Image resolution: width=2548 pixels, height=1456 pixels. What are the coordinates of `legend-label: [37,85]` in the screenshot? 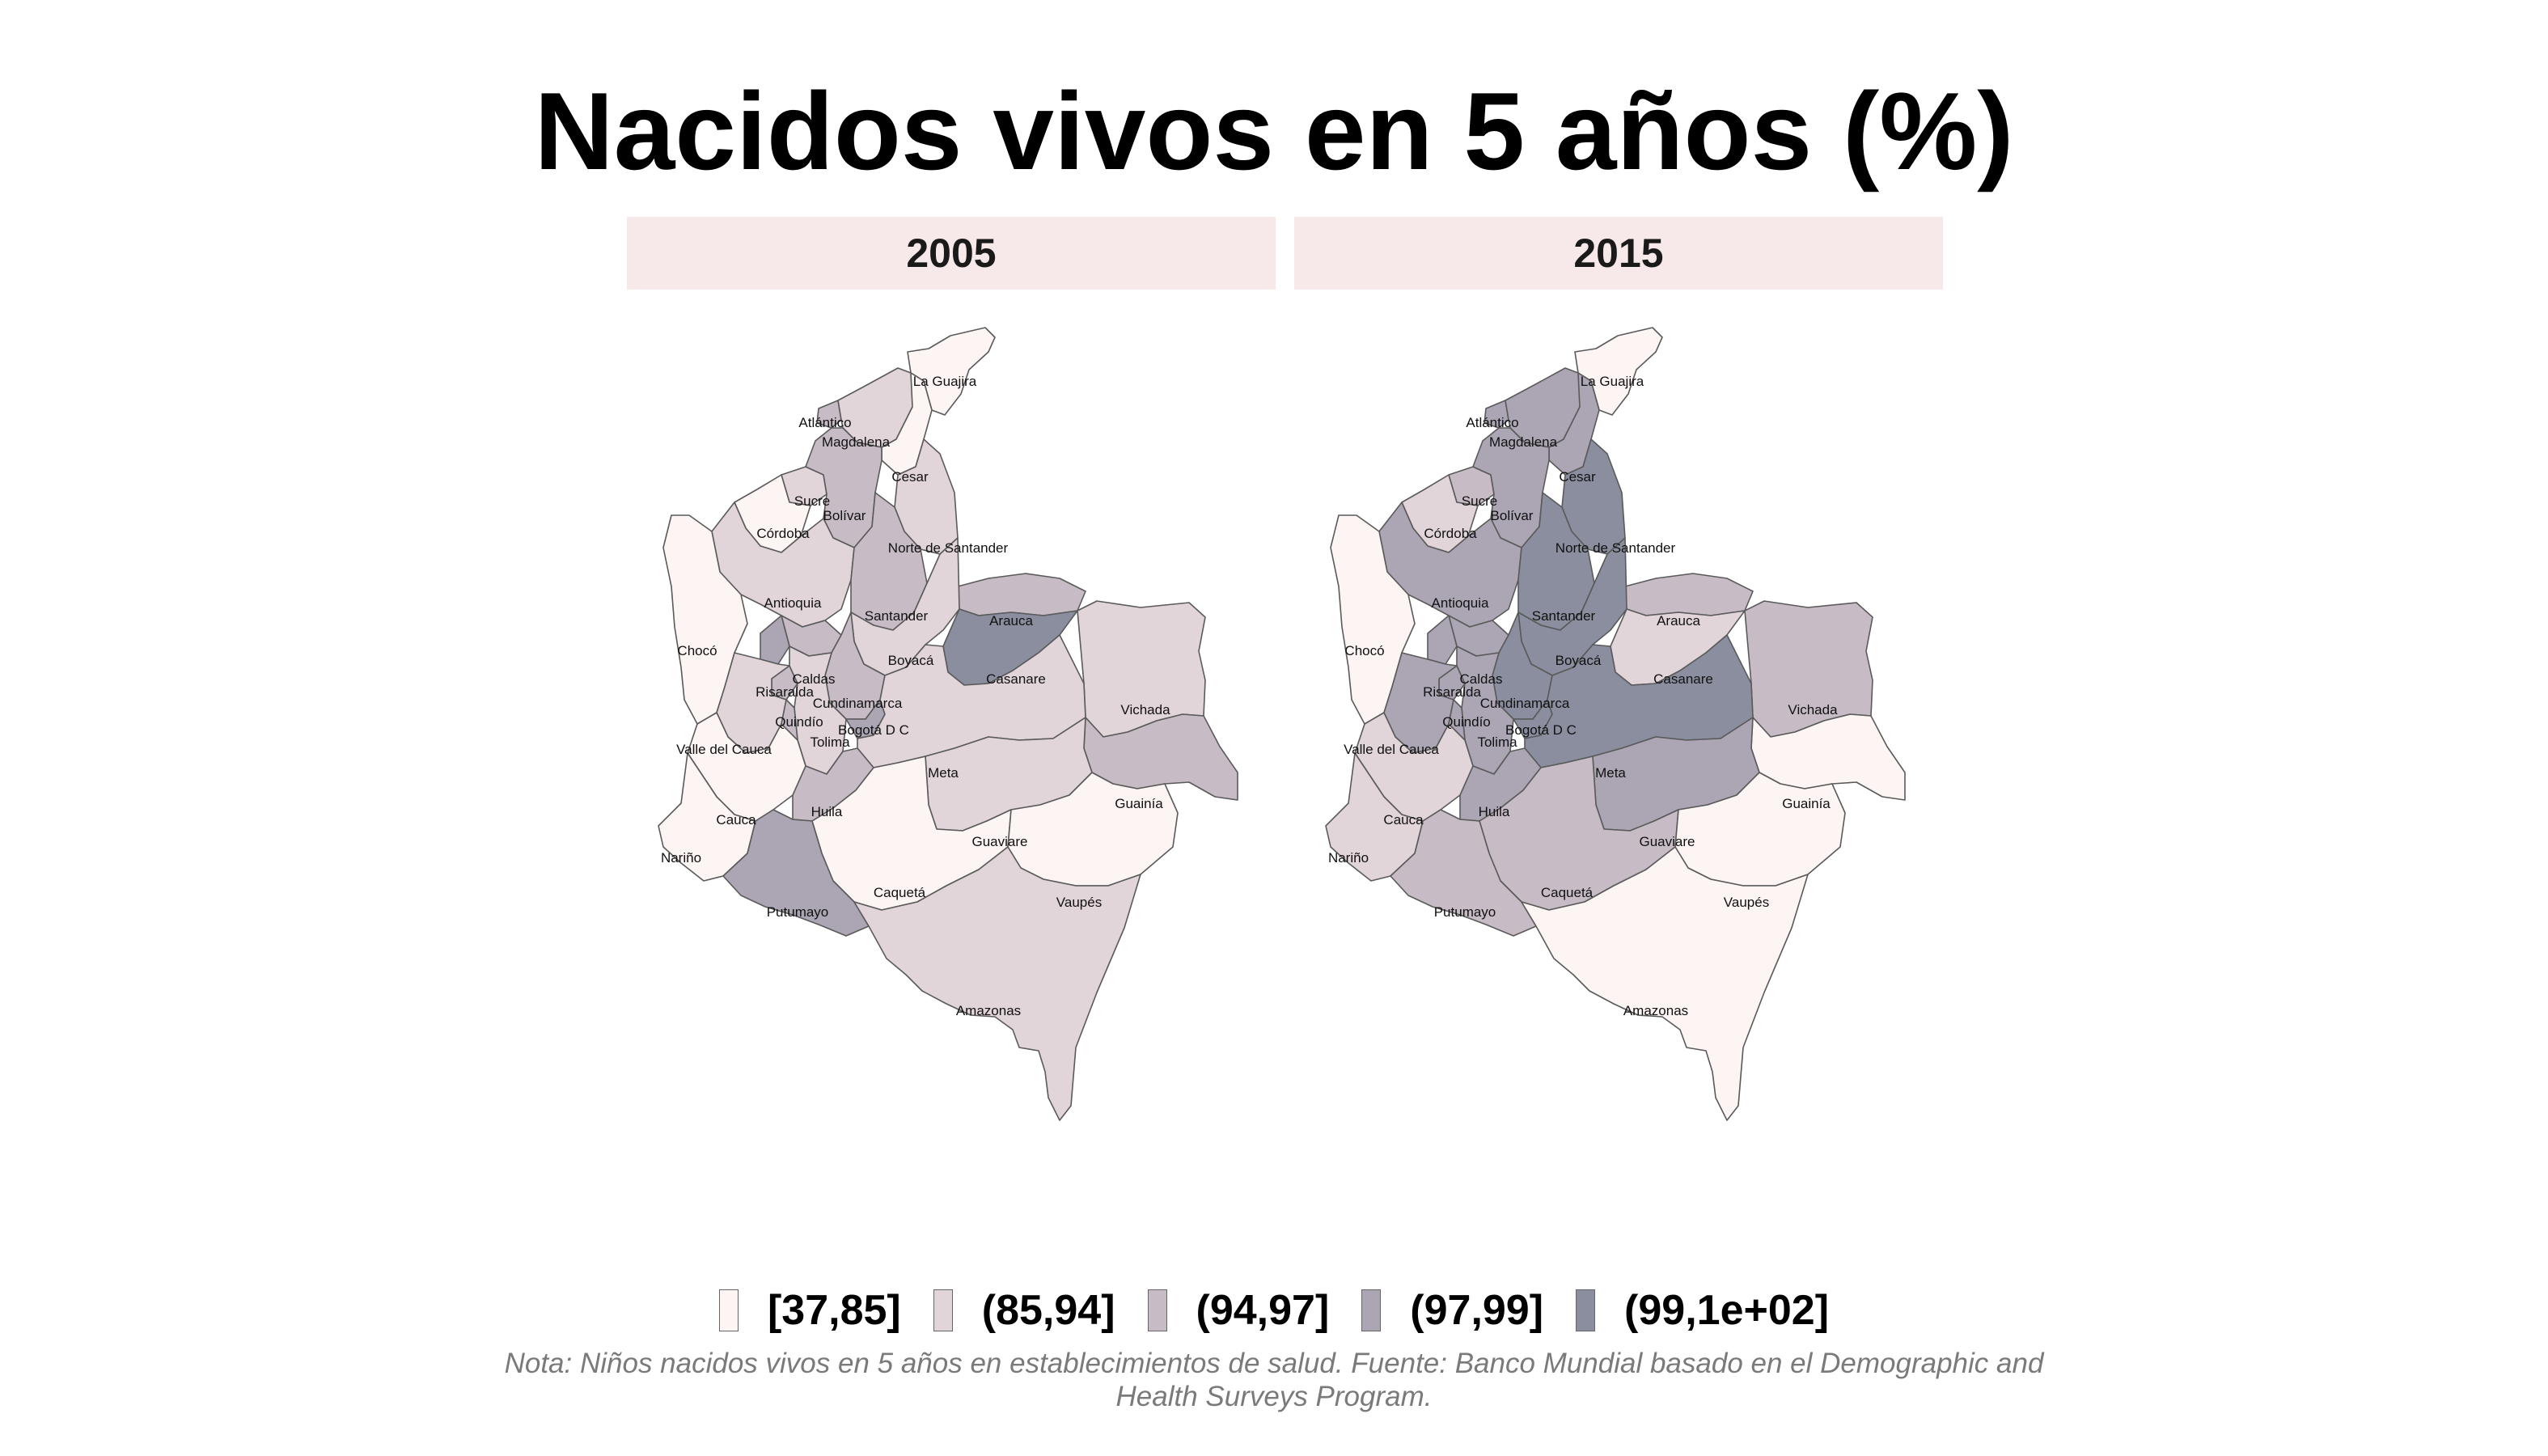 It's located at (834, 1310).